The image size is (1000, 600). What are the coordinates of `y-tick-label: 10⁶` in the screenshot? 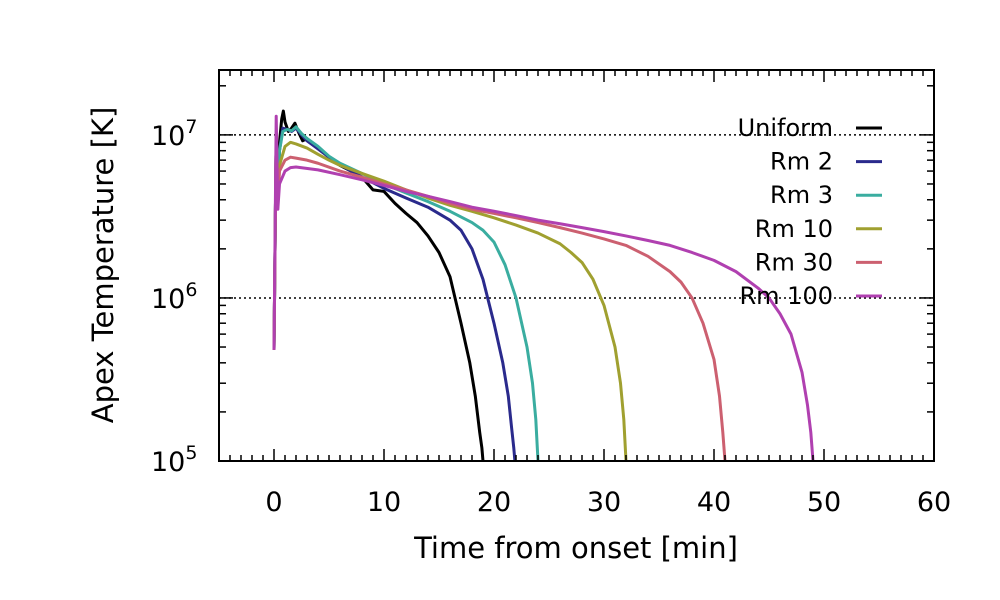 It's located at (174, 297).